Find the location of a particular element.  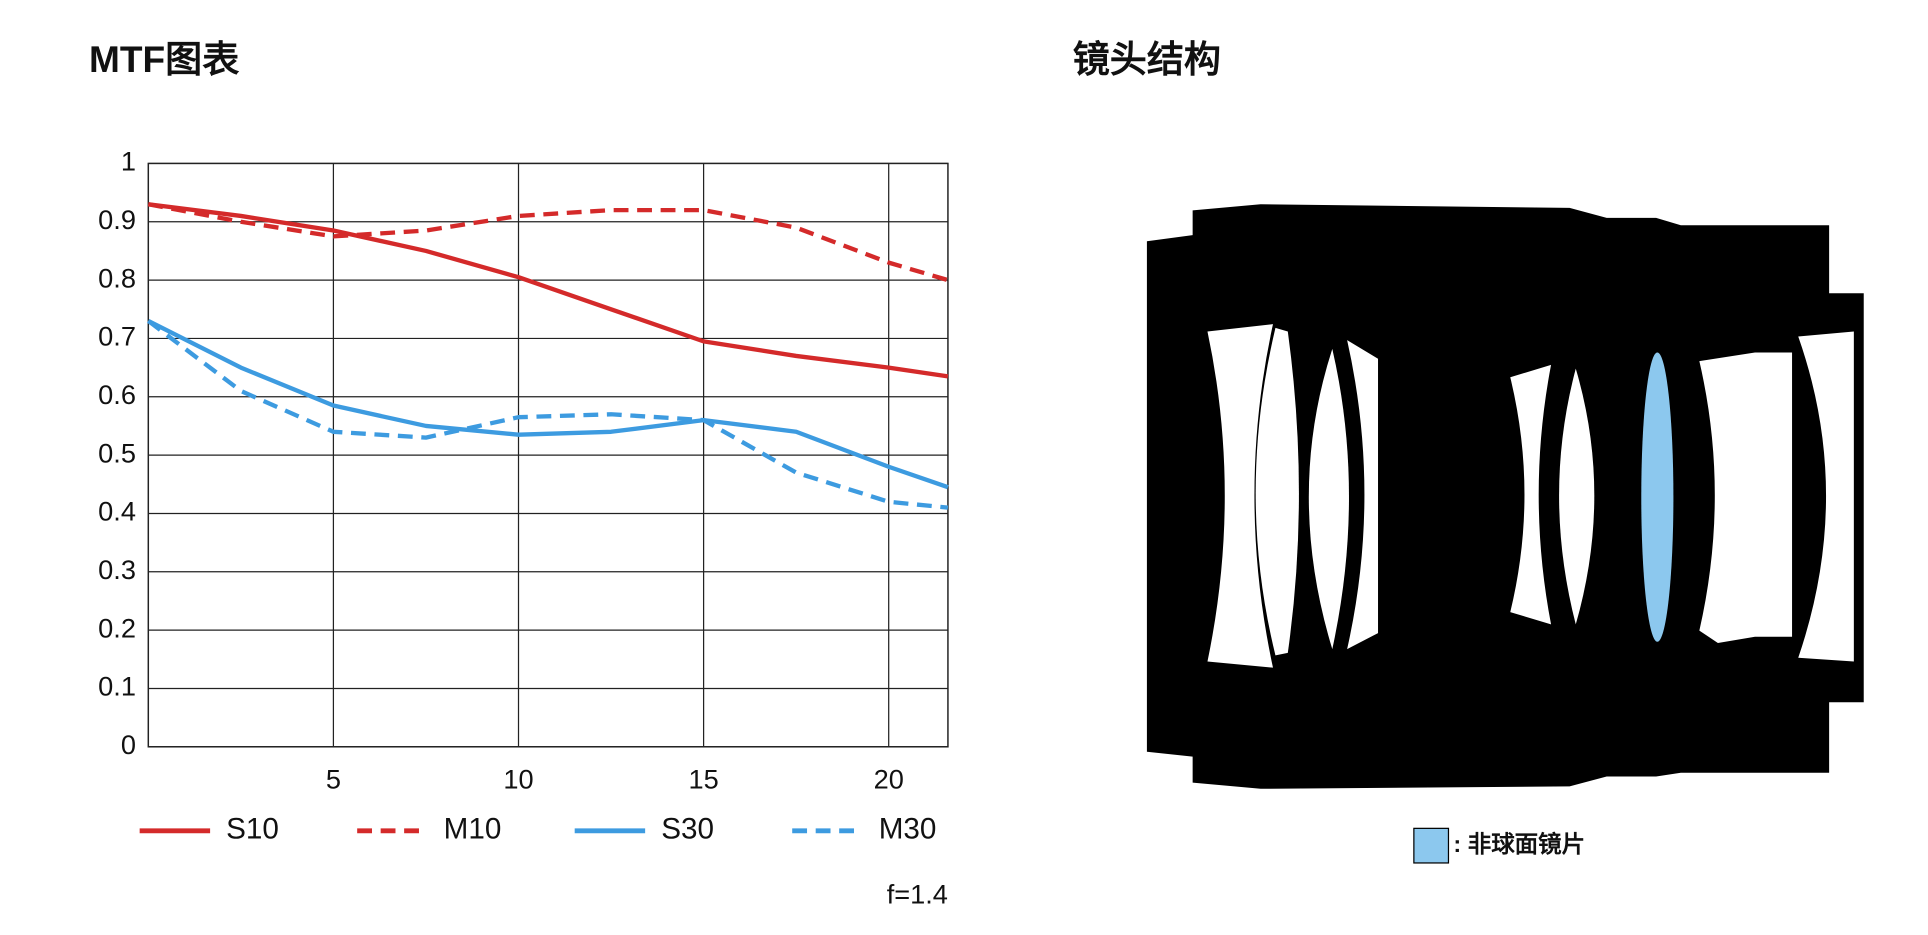

aspherical-lens is located at coordinates (1657, 497).